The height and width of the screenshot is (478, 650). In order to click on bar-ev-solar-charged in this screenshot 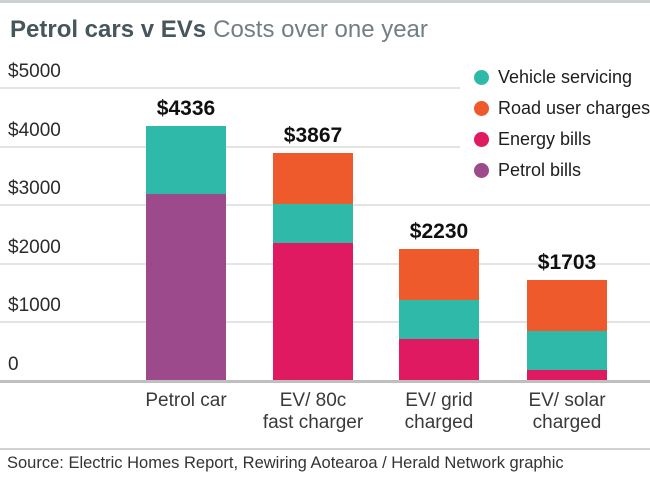, I will do `click(567, 330)`.